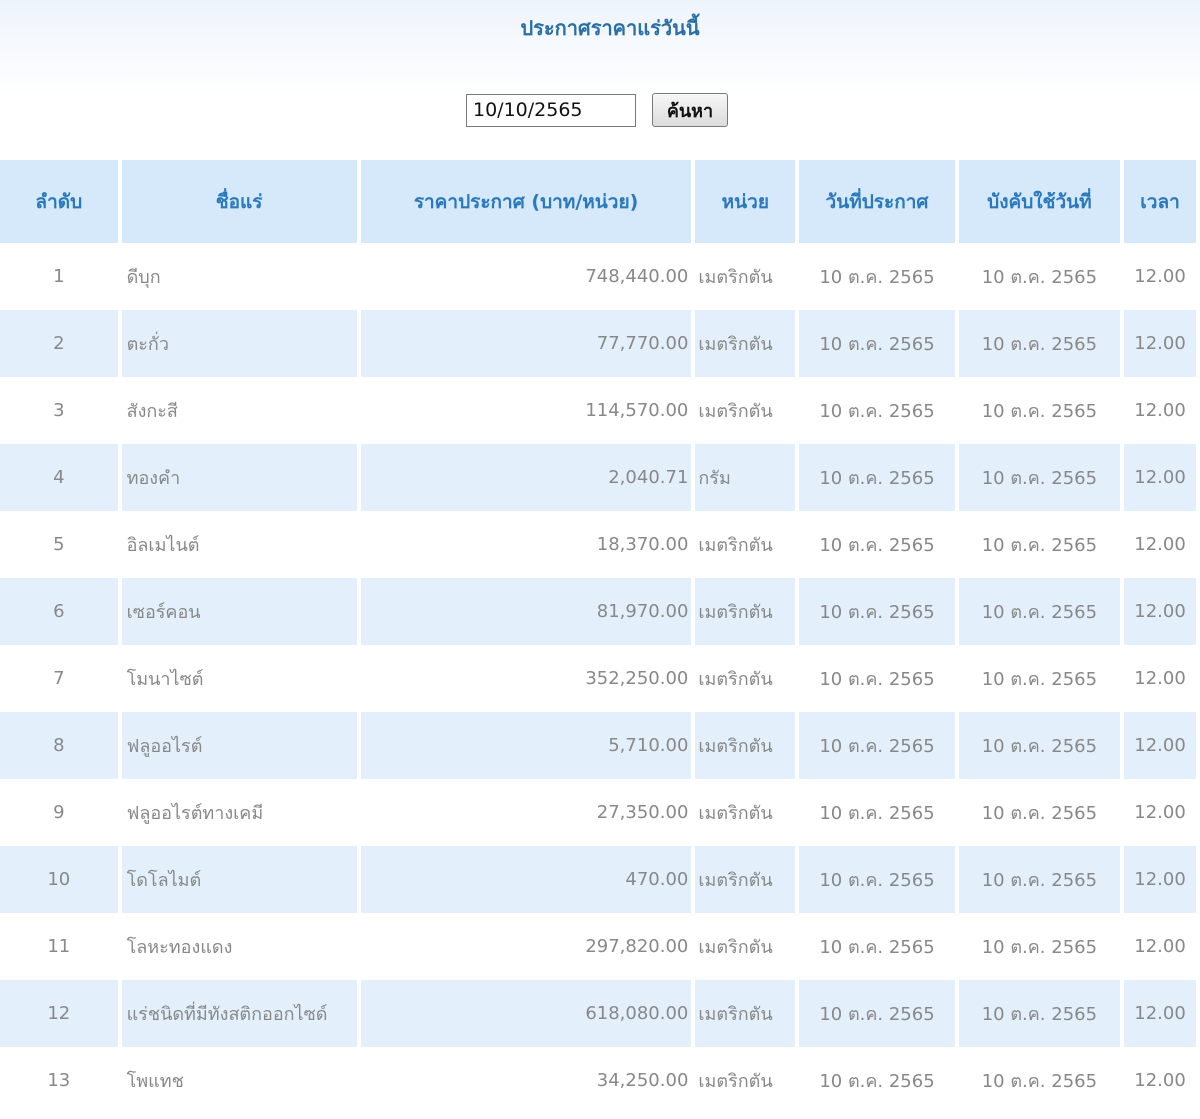 This screenshot has width=1200, height=1119. I want to click on cell-no: 10, so click(59, 879).